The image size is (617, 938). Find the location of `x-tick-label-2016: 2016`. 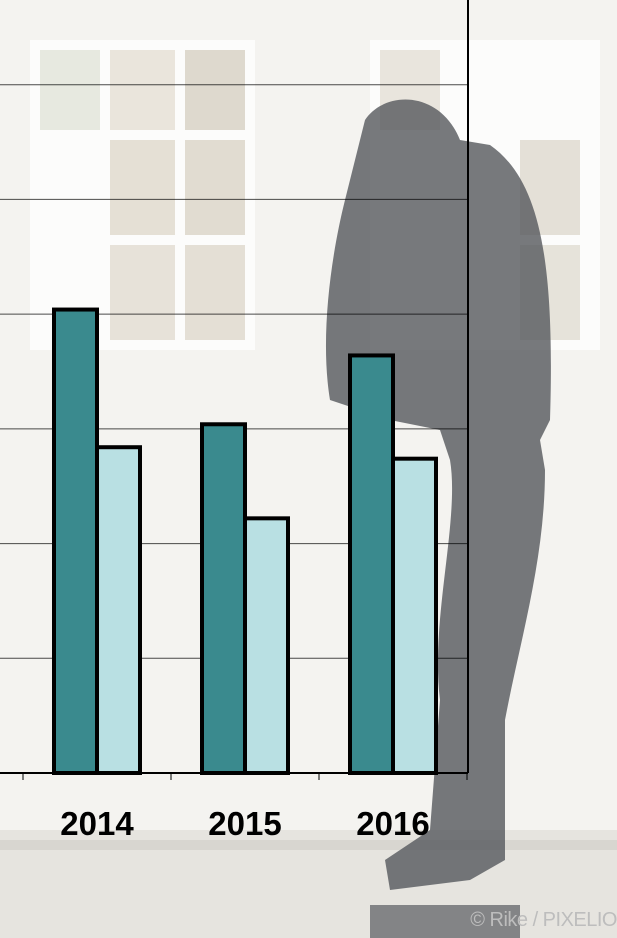

x-tick-label-2016: 2016 is located at coordinates (392, 823).